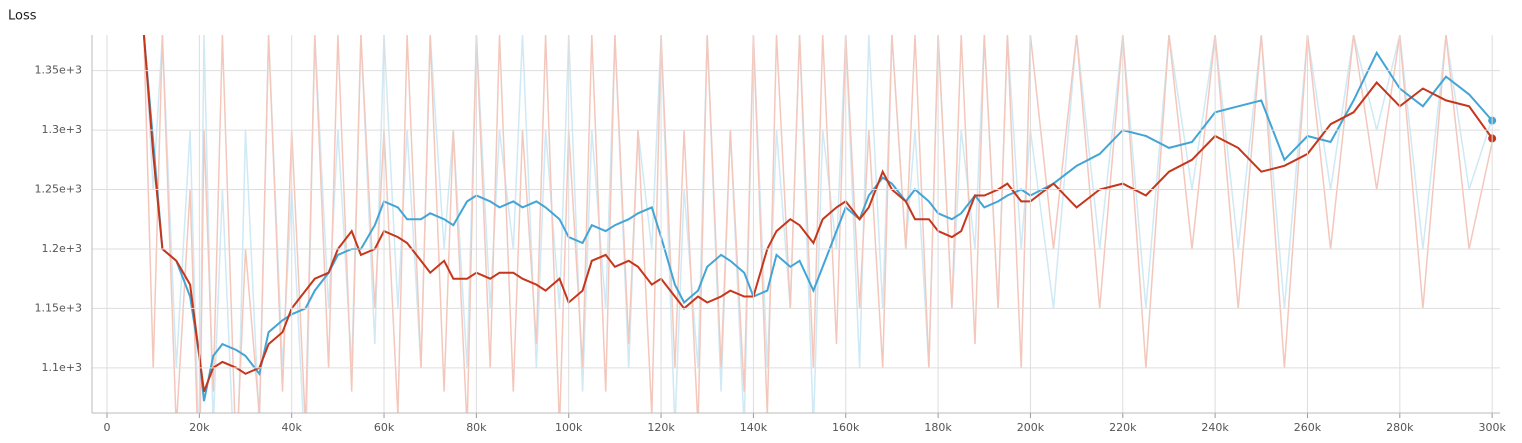 Image resolution: width=1522 pixels, height=443 pixels. I want to click on y-tick-label: 1.2e+3, so click(62, 248).